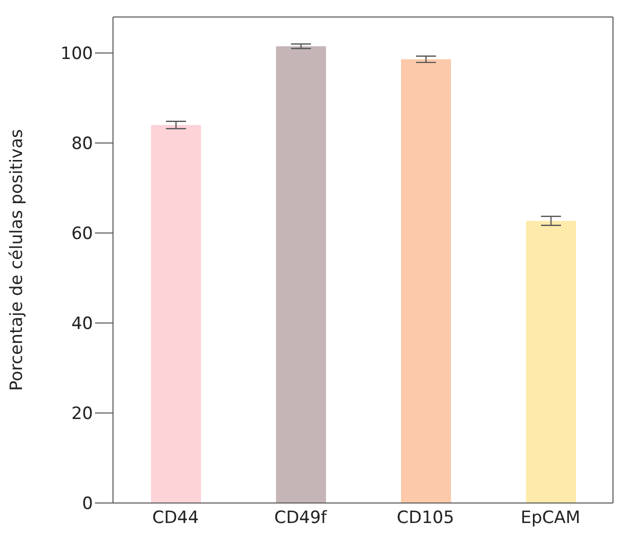  I want to click on x-tick-label: CD105, so click(425, 518).